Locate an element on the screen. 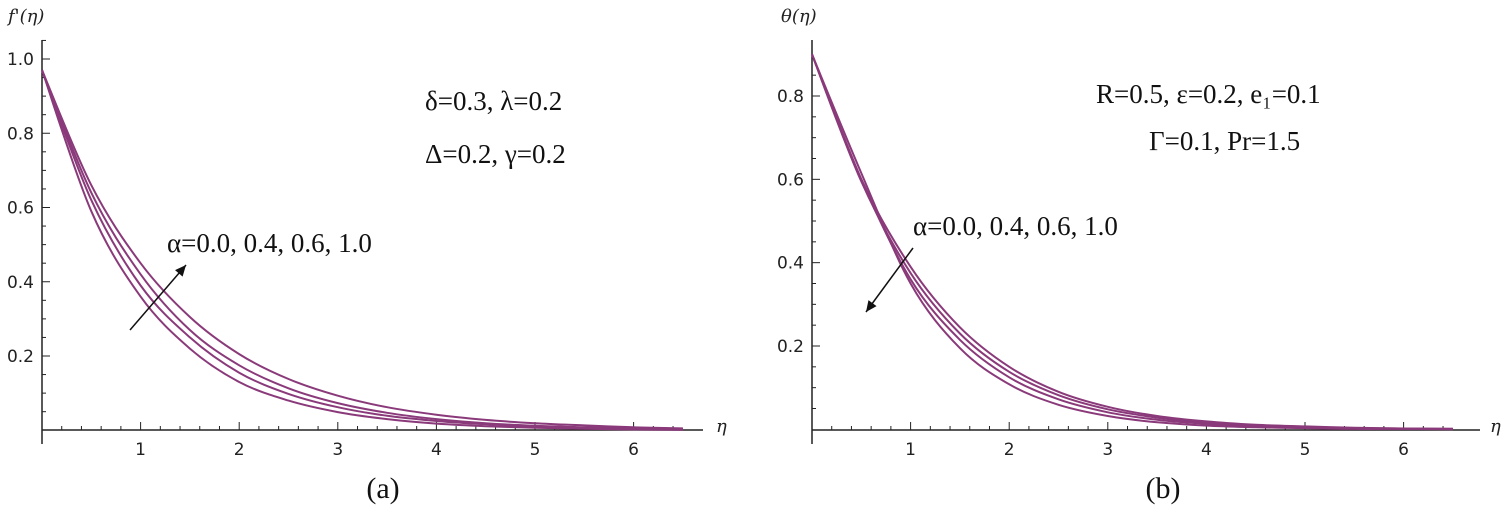 Image resolution: width=1505 pixels, height=528 pixels. panel-caption: (b) is located at coordinates (1163, 488).